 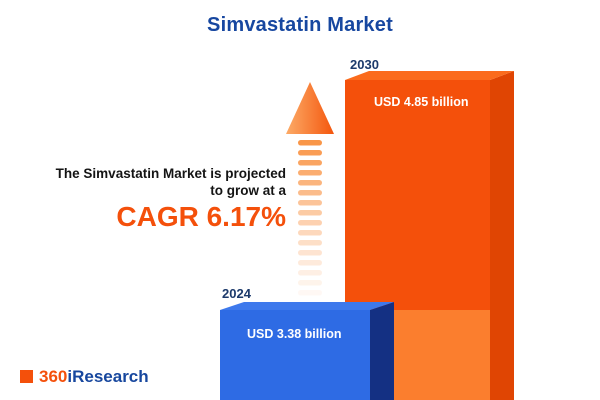 I want to click on year-label-2030: 2030, so click(x=364, y=64).